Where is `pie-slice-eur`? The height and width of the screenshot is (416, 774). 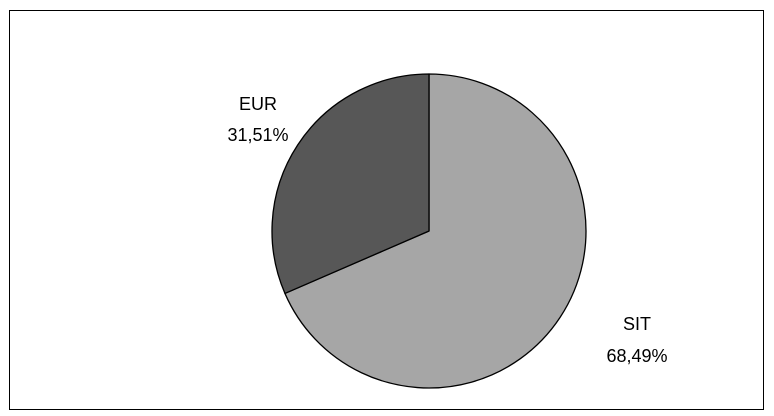 pie-slice-eur is located at coordinates (350, 184).